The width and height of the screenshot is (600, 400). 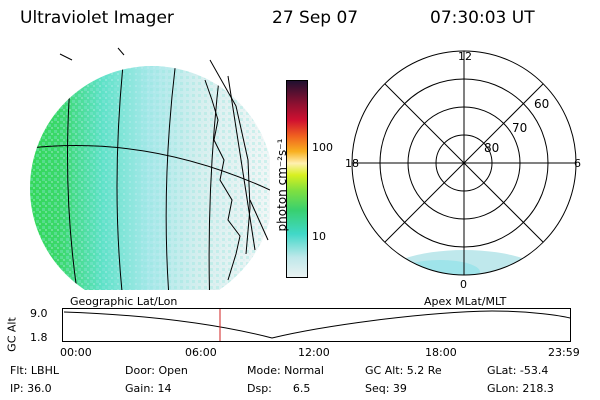 What do you see at coordinates (124, 301) in the screenshot?
I see `geographic-label: Geographic Lat/Lon` at bounding box center [124, 301].